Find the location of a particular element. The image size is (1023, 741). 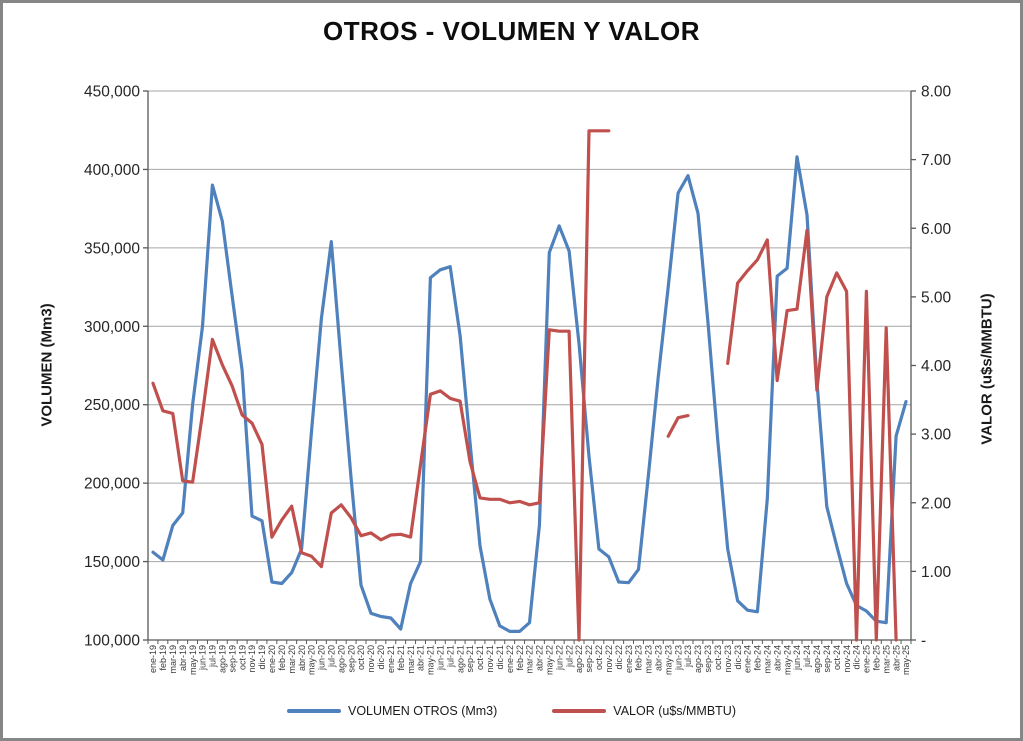

x-tick-label: sep-24 is located at coordinates (827, 659).